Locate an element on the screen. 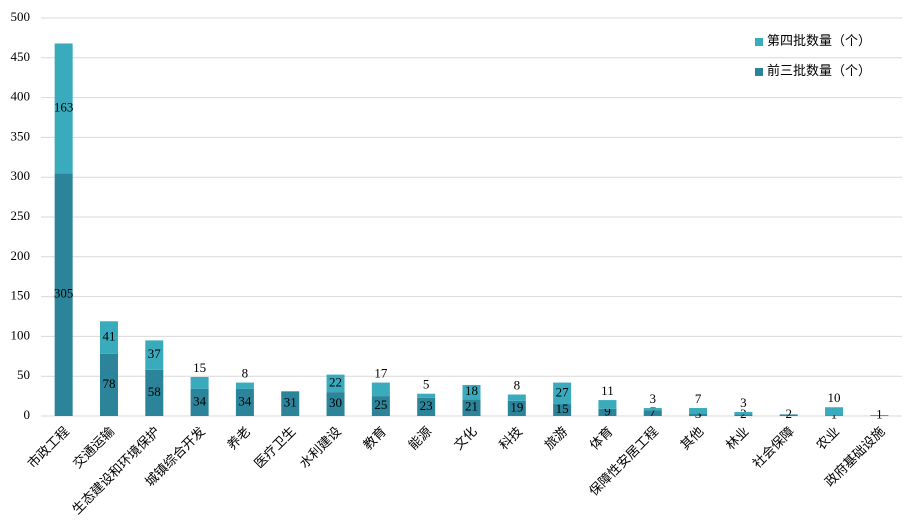 The width and height of the screenshot is (911, 527). x-tick-label: 体育 is located at coordinates (601, 438).